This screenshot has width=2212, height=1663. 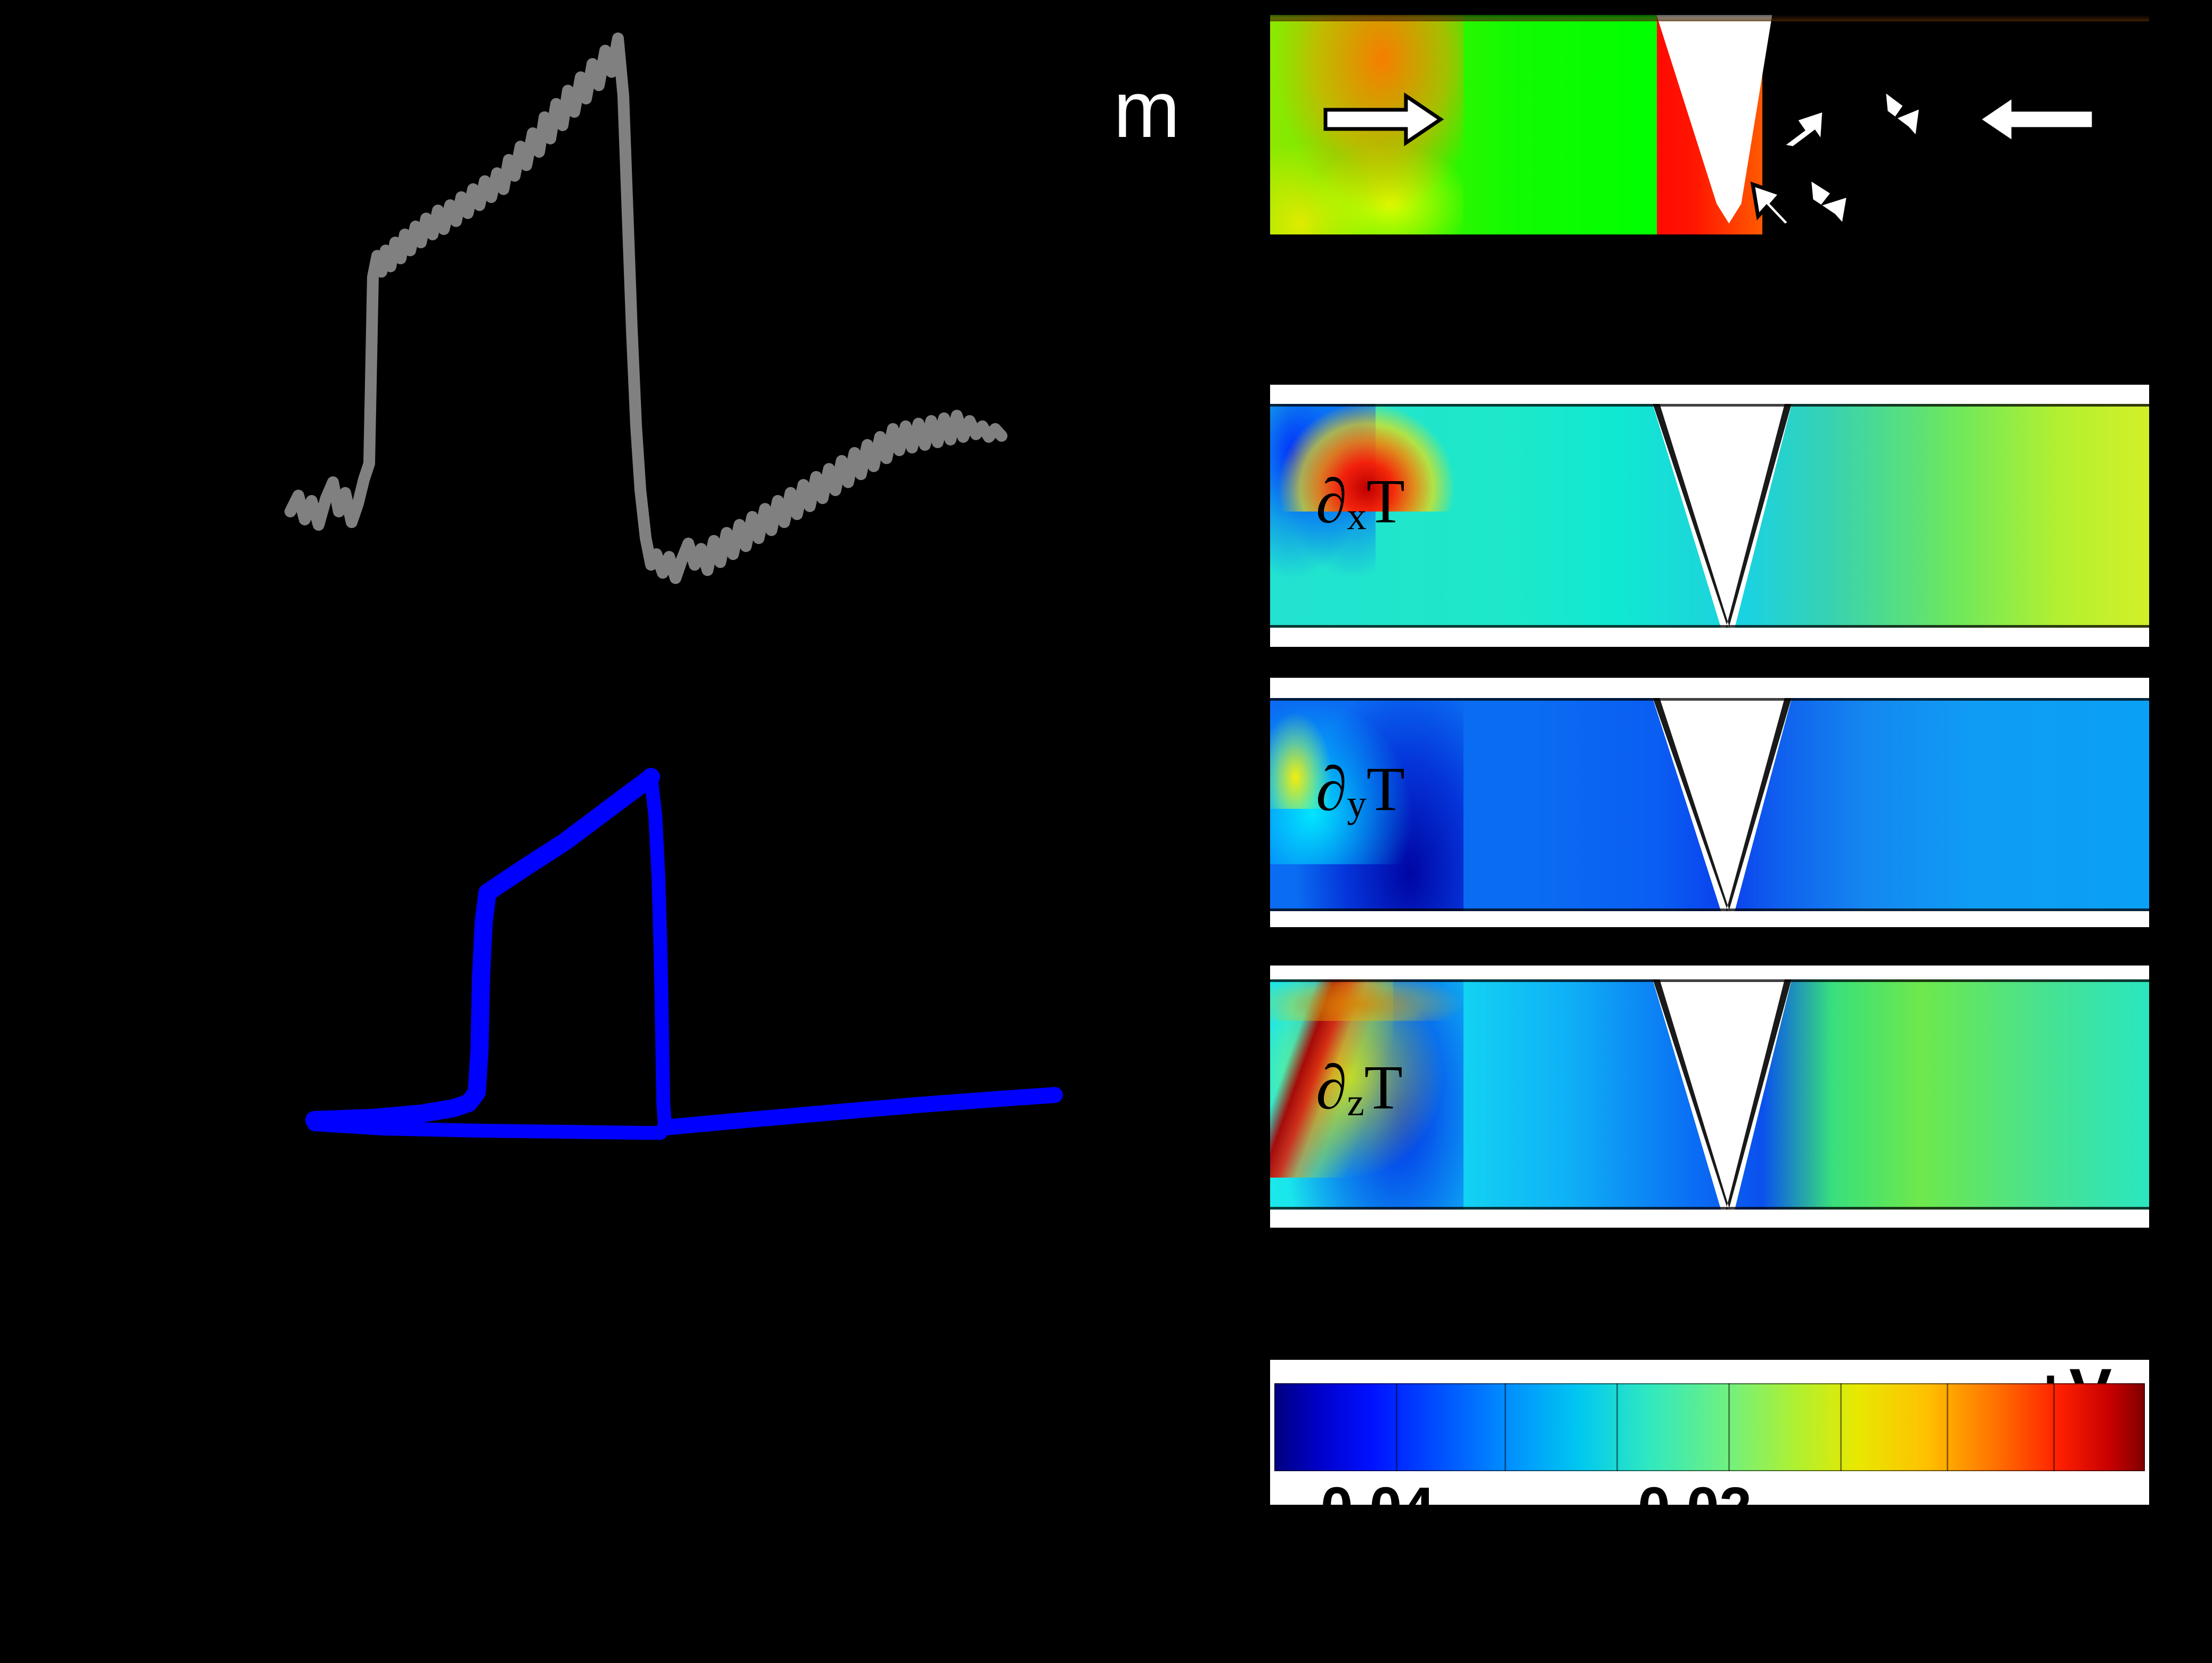 I want to click on dyT-T-symbol: T, so click(x=1385, y=789).